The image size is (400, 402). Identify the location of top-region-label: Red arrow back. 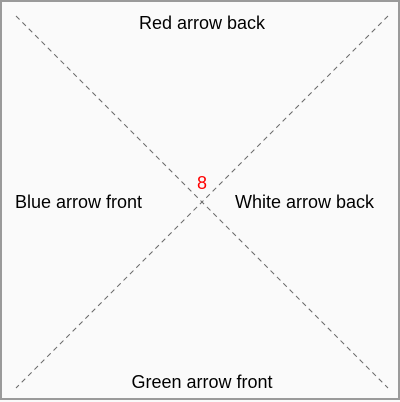
(202, 23).